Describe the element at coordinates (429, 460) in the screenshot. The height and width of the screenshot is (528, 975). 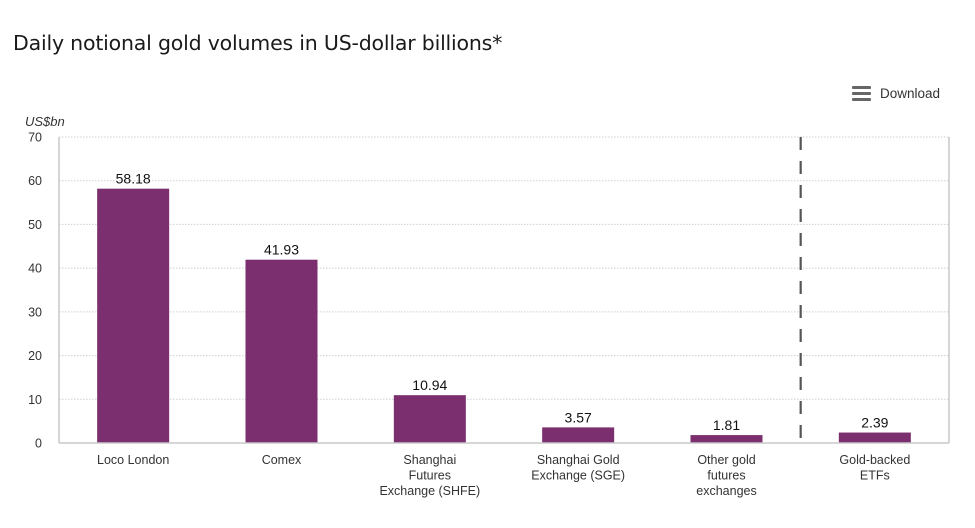
I see `category-label-line: Shanghai` at that location.